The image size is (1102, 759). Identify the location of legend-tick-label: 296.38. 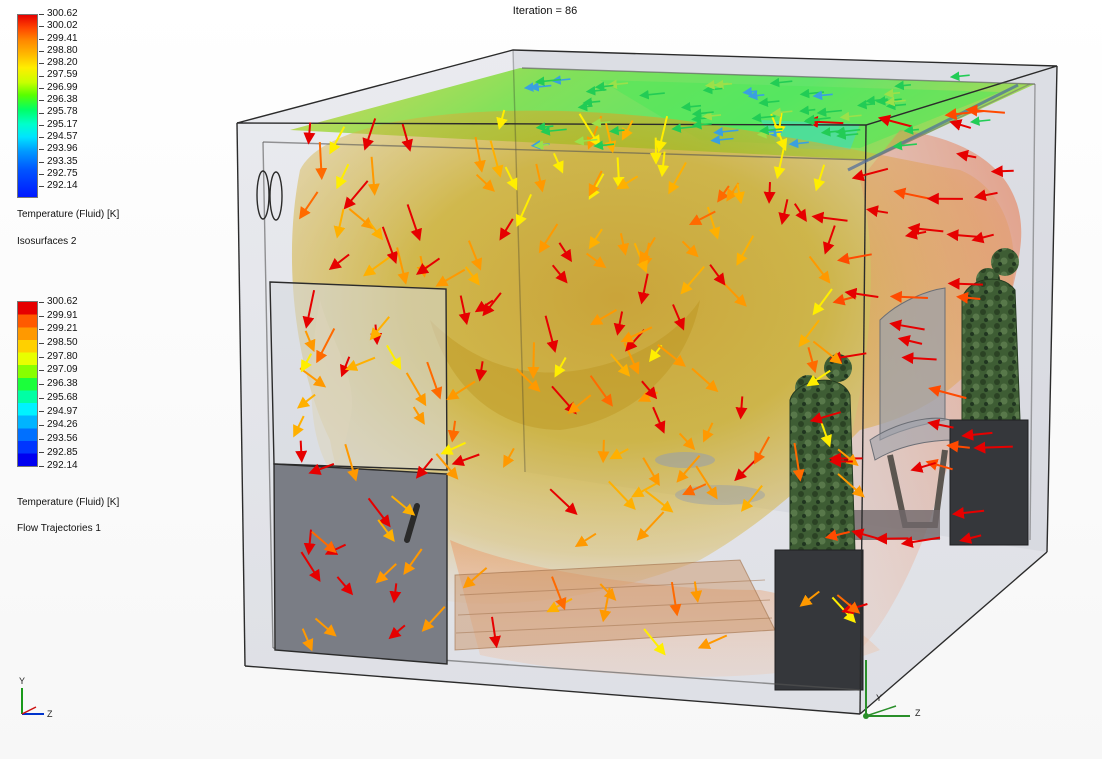
(58, 384).